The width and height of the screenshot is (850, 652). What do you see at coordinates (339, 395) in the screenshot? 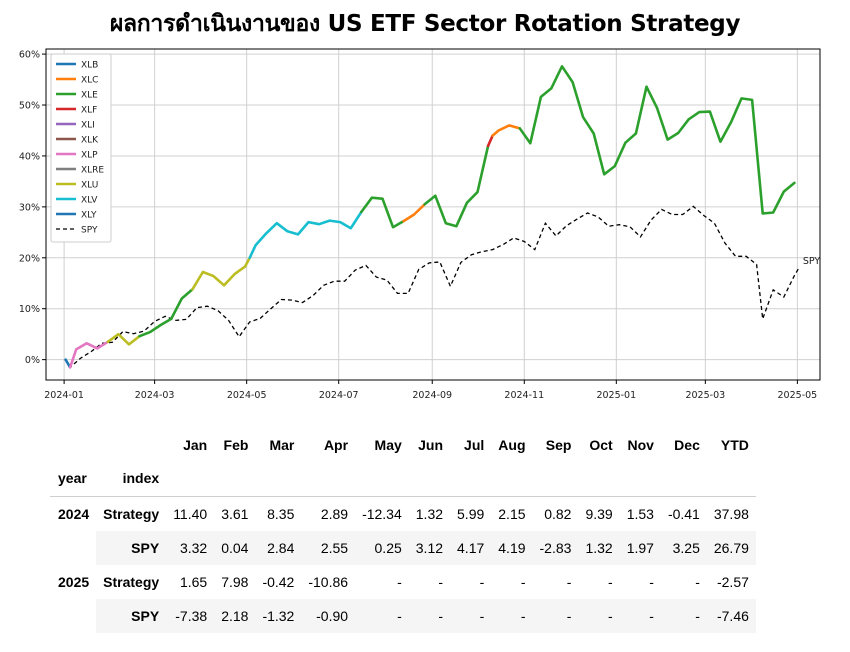
I see `x-tick-label: 2024-07` at bounding box center [339, 395].